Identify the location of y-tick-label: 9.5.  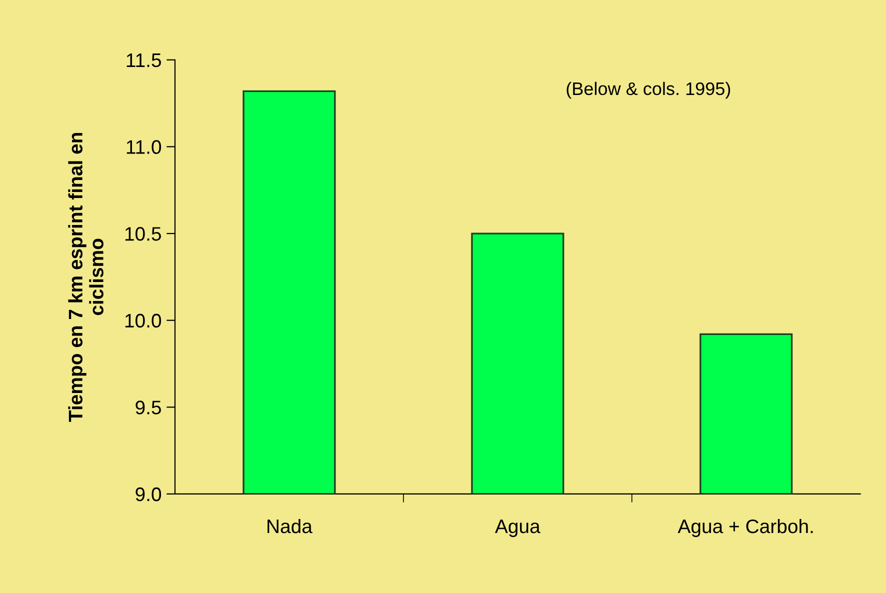
(148, 407).